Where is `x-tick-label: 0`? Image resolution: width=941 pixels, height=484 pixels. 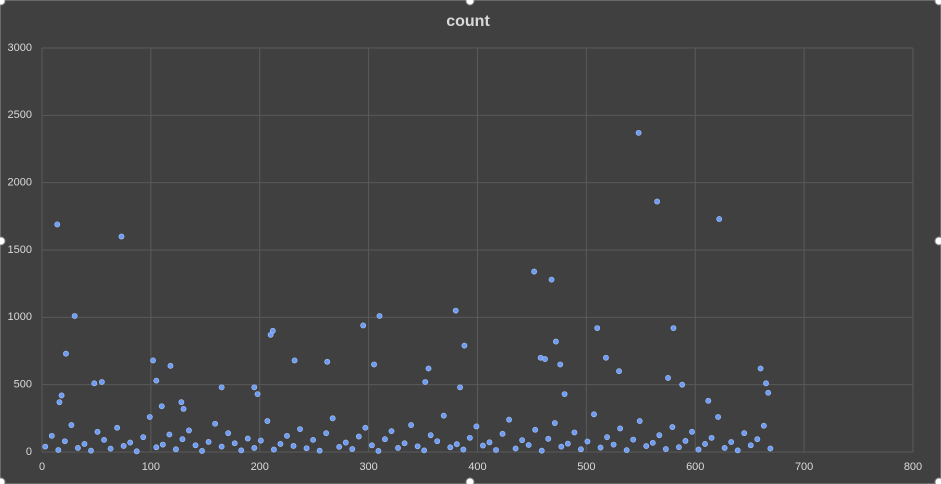
x-tick-label: 0 is located at coordinates (42, 467).